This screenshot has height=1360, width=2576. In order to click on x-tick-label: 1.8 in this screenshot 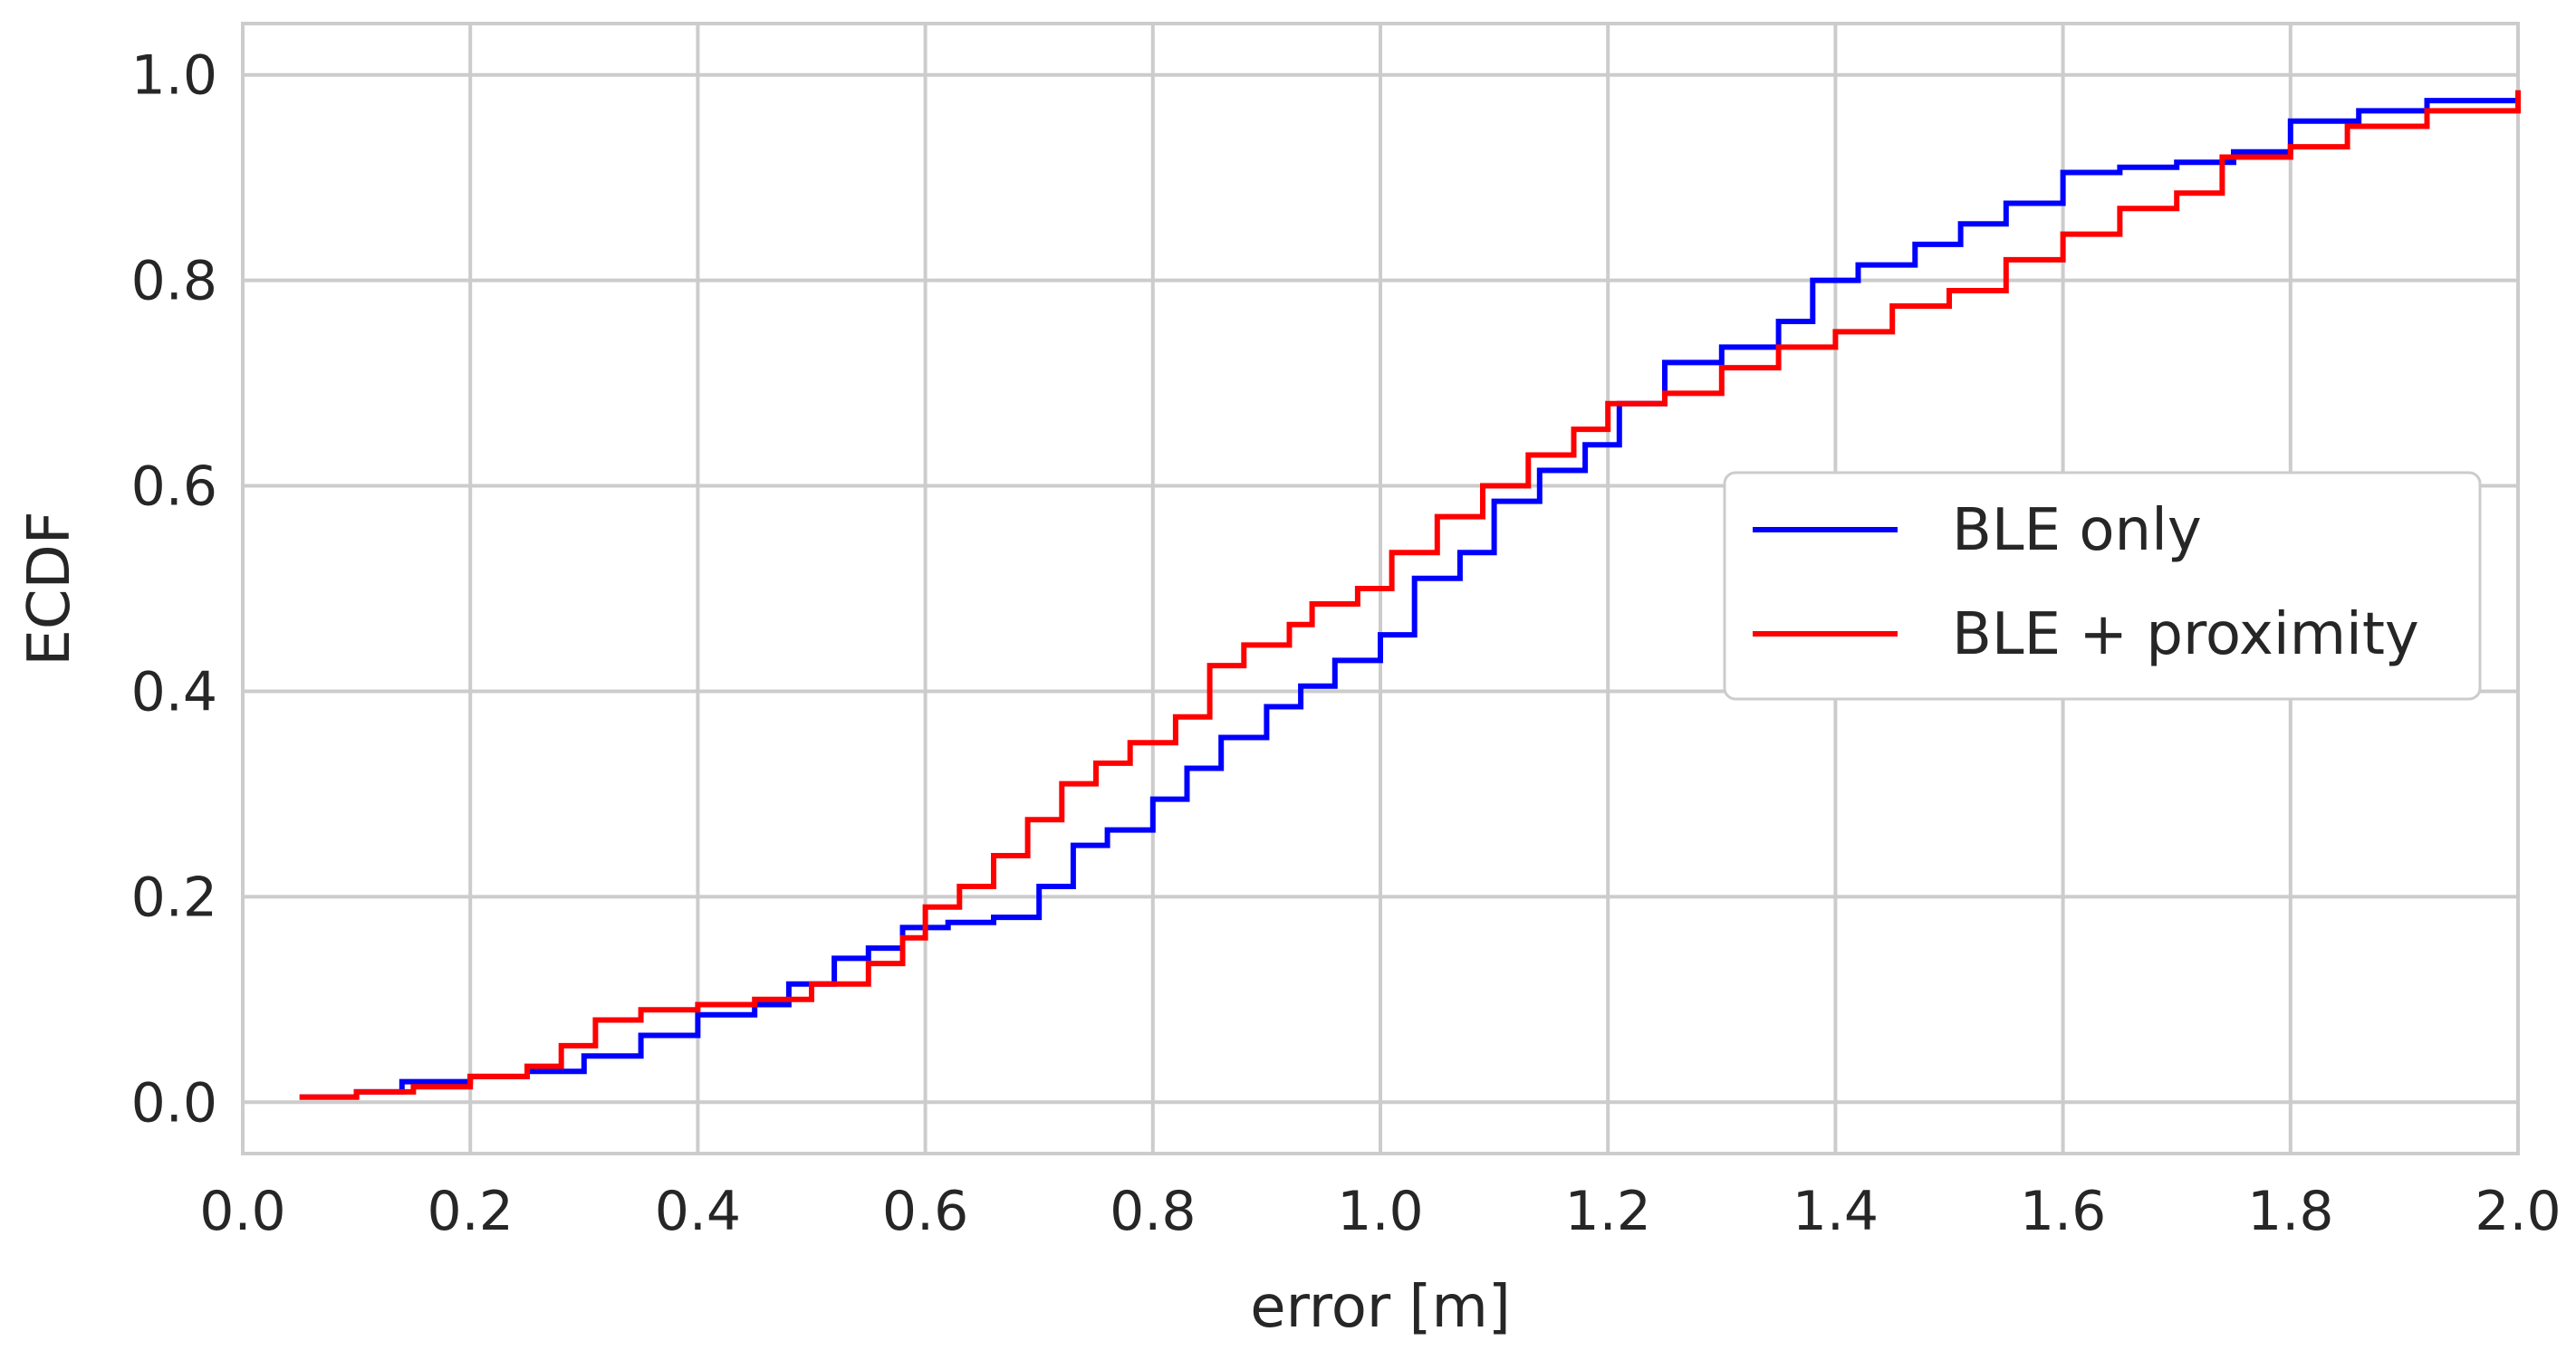, I will do `click(2290, 1211)`.